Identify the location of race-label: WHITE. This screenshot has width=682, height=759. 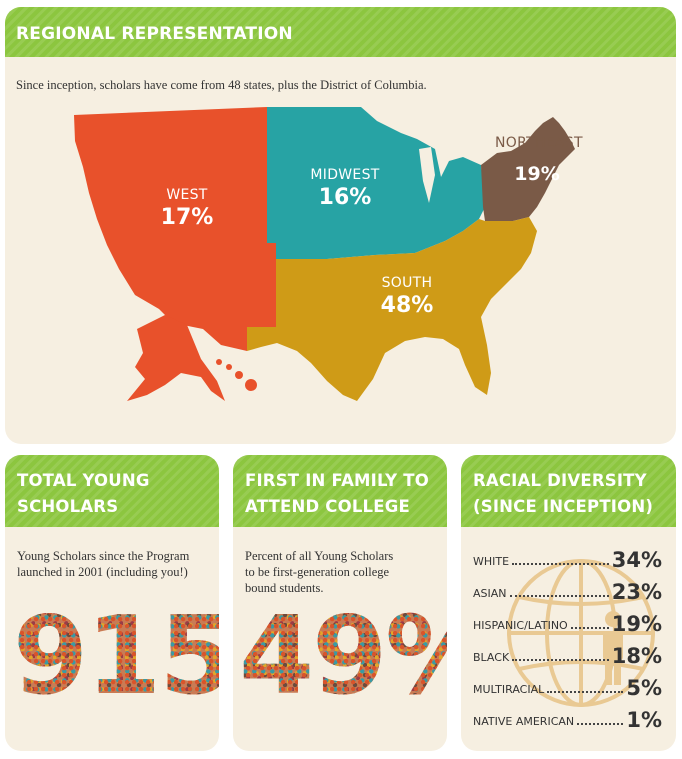
(491, 561).